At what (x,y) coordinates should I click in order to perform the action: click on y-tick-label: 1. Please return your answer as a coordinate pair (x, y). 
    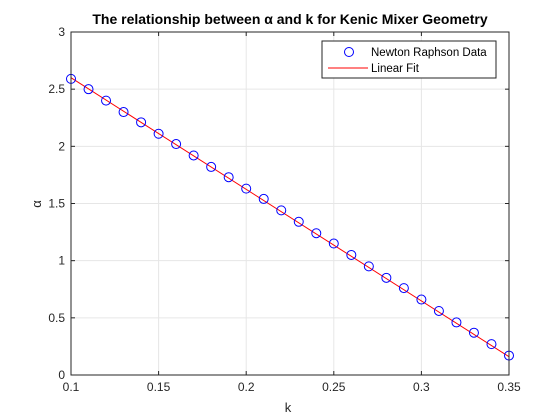
    Looking at the image, I should click on (61, 261).